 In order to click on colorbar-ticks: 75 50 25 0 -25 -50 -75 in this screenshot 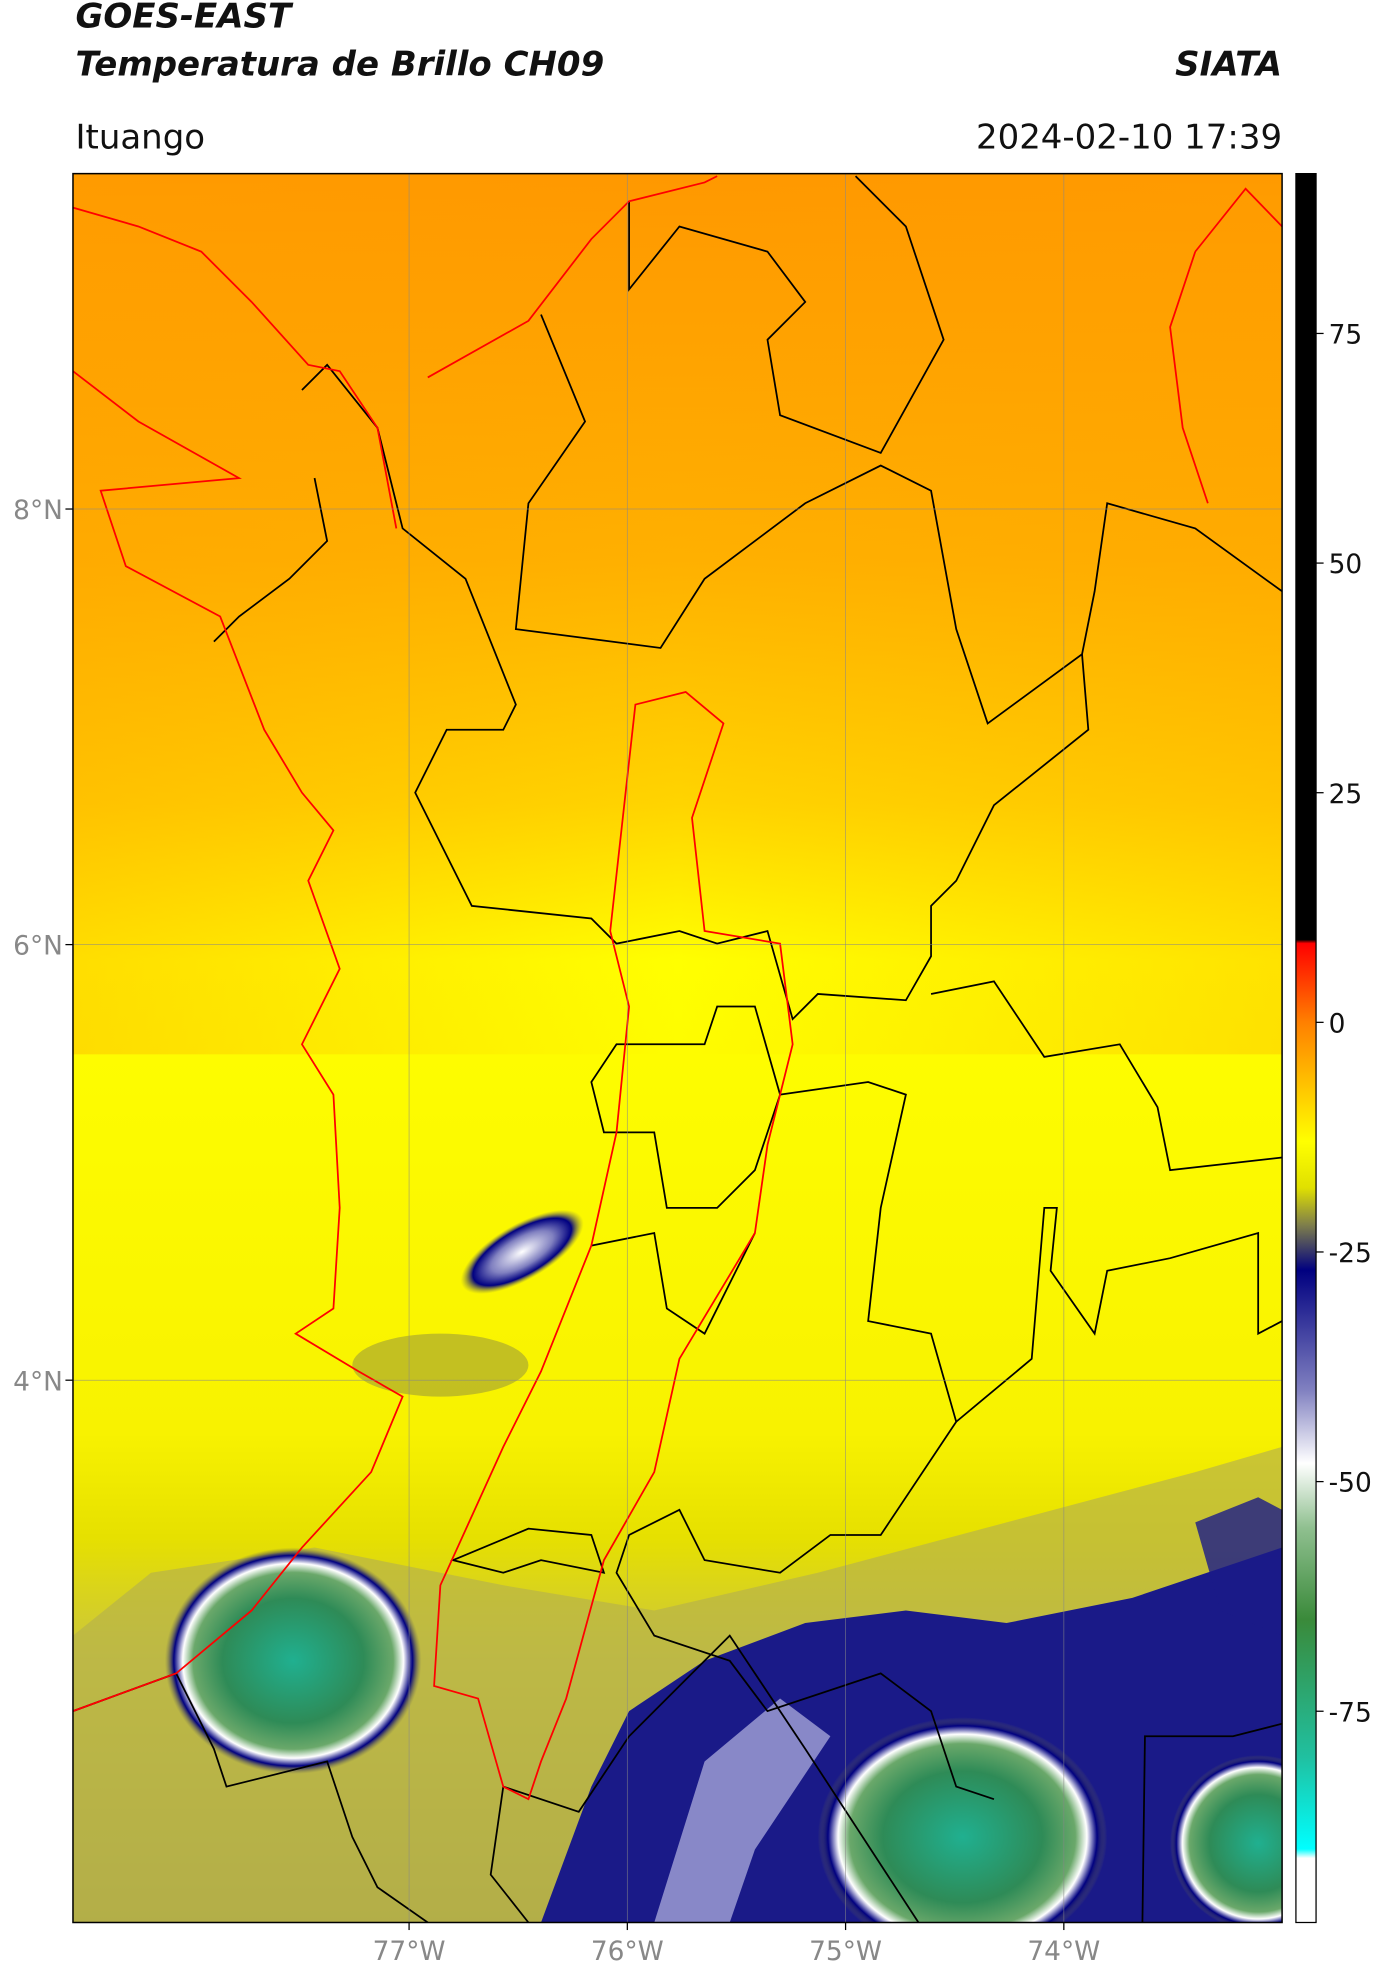, I will do `click(1344, 1024)`.